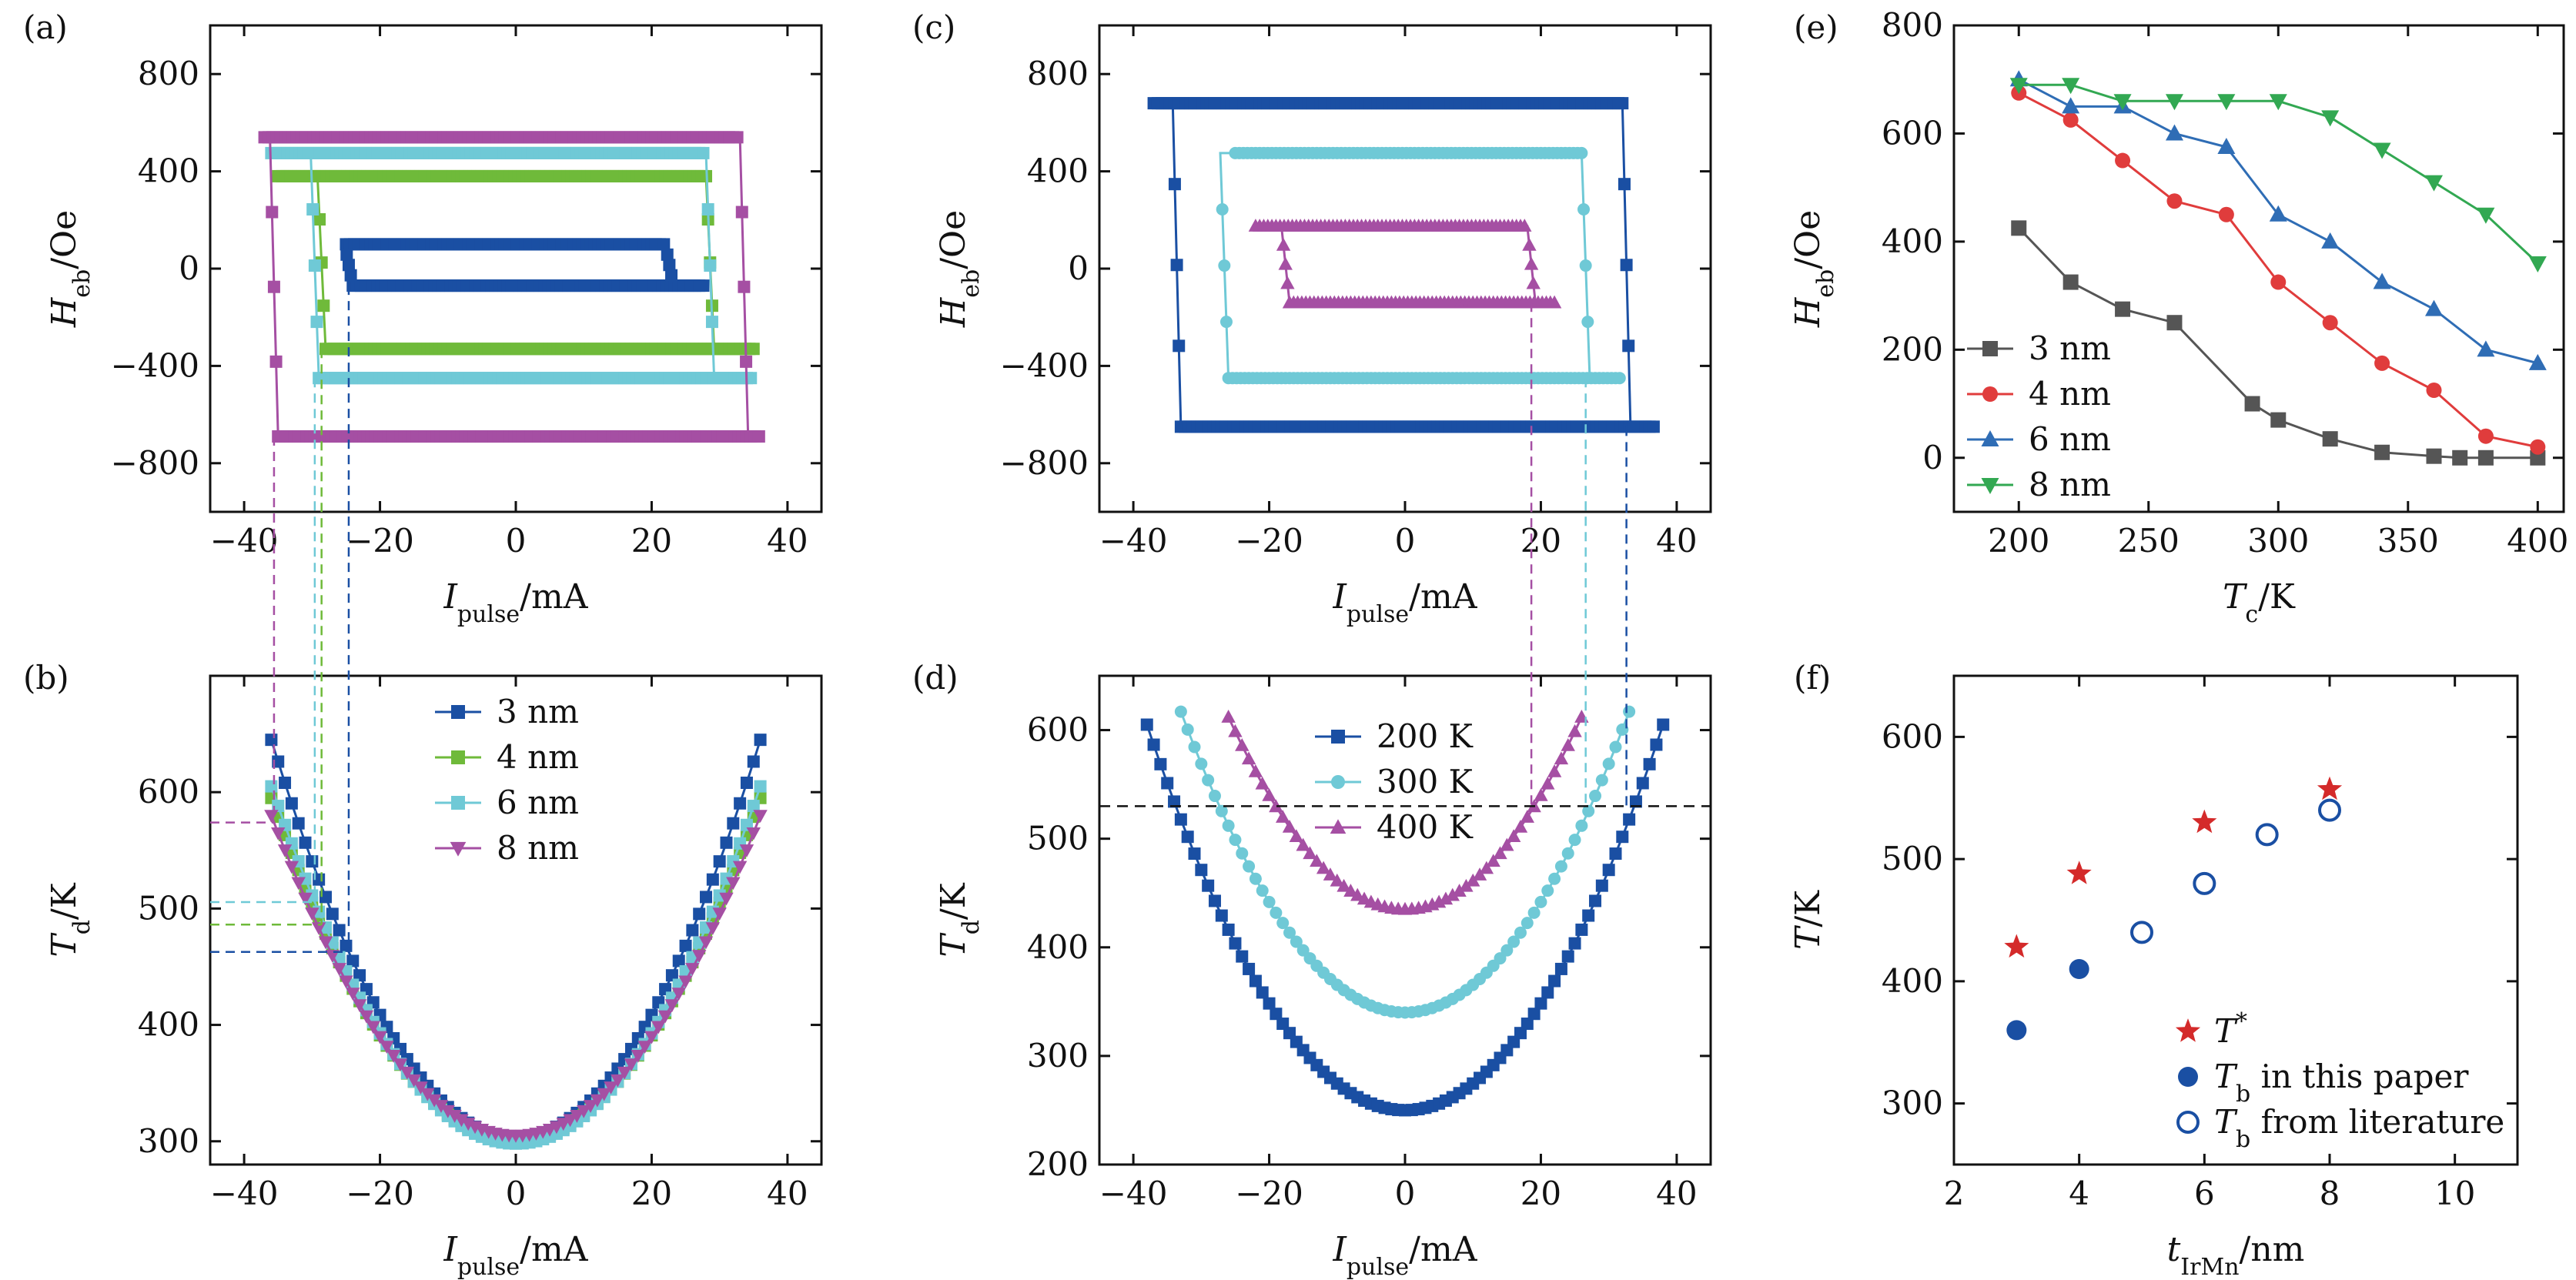 This screenshot has height=1280, width=2576. What do you see at coordinates (1816, 27) in the screenshot?
I see `panel-label: (e)` at bounding box center [1816, 27].